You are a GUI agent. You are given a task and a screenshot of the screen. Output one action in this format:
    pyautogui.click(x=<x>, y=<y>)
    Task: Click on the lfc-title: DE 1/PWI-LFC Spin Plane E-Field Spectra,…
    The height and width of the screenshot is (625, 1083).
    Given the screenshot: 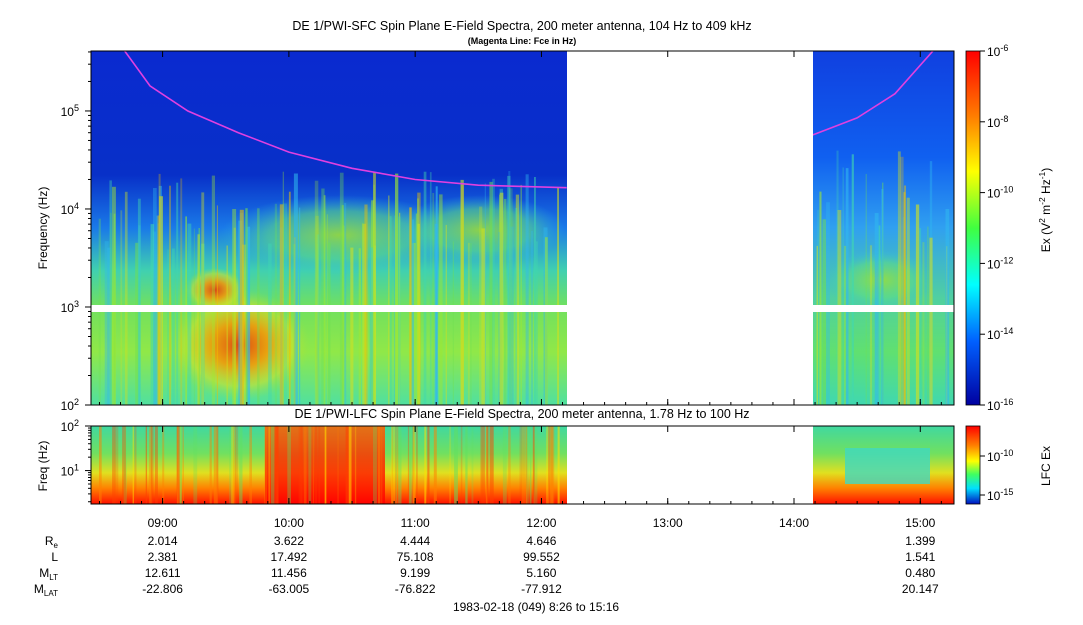 What is the action you would take?
    pyautogui.click(x=521, y=414)
    